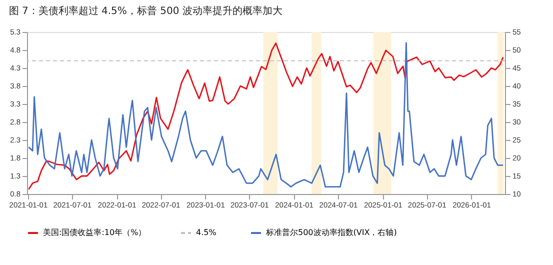 The image size is (553, 265). I want to click on legend-label: 美国:国债收益率:10年（%）, so click(94, 232).